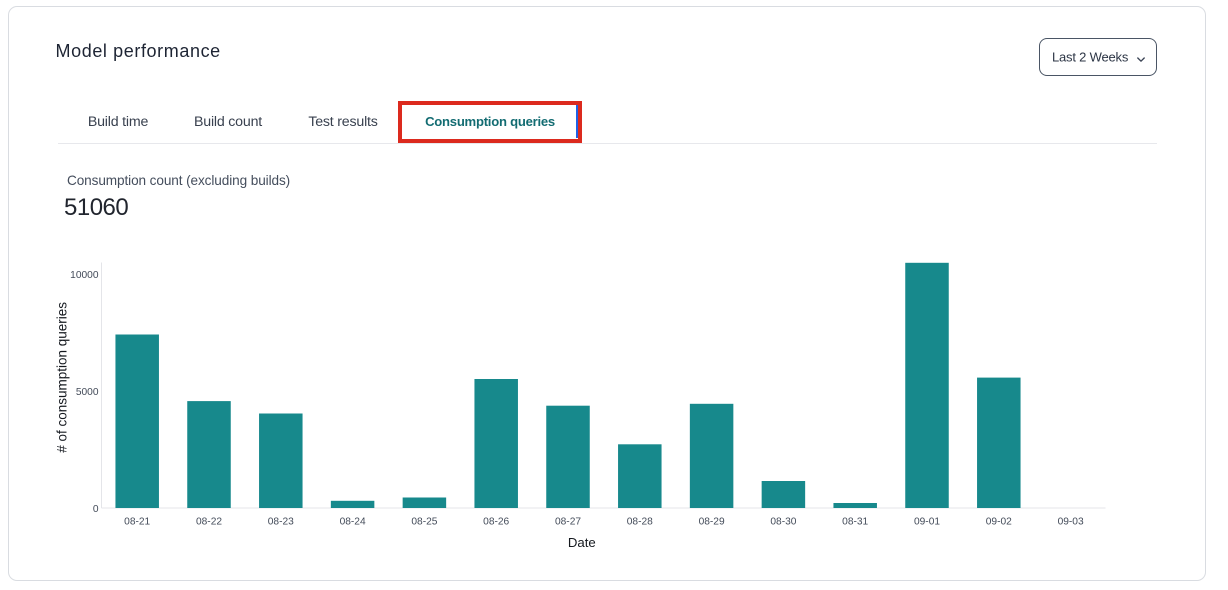  What do you see at coordinates (137, 521) in the screenshot?
I see `svg-text: 08-21` at bounding box center [137, 521].